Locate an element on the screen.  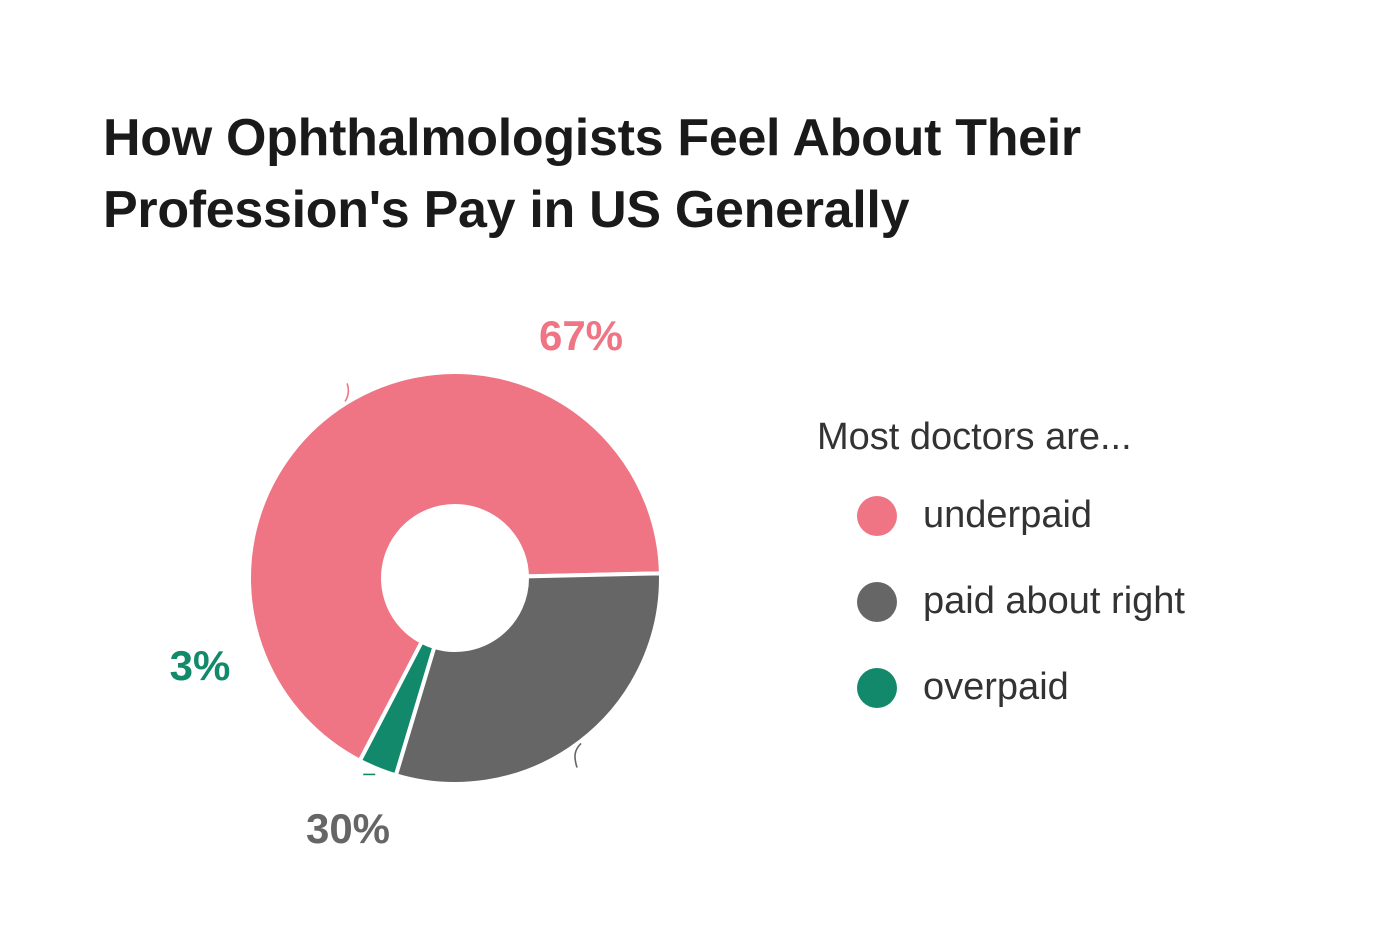
slice-paid-about-right is located at coordinates (528, 678).